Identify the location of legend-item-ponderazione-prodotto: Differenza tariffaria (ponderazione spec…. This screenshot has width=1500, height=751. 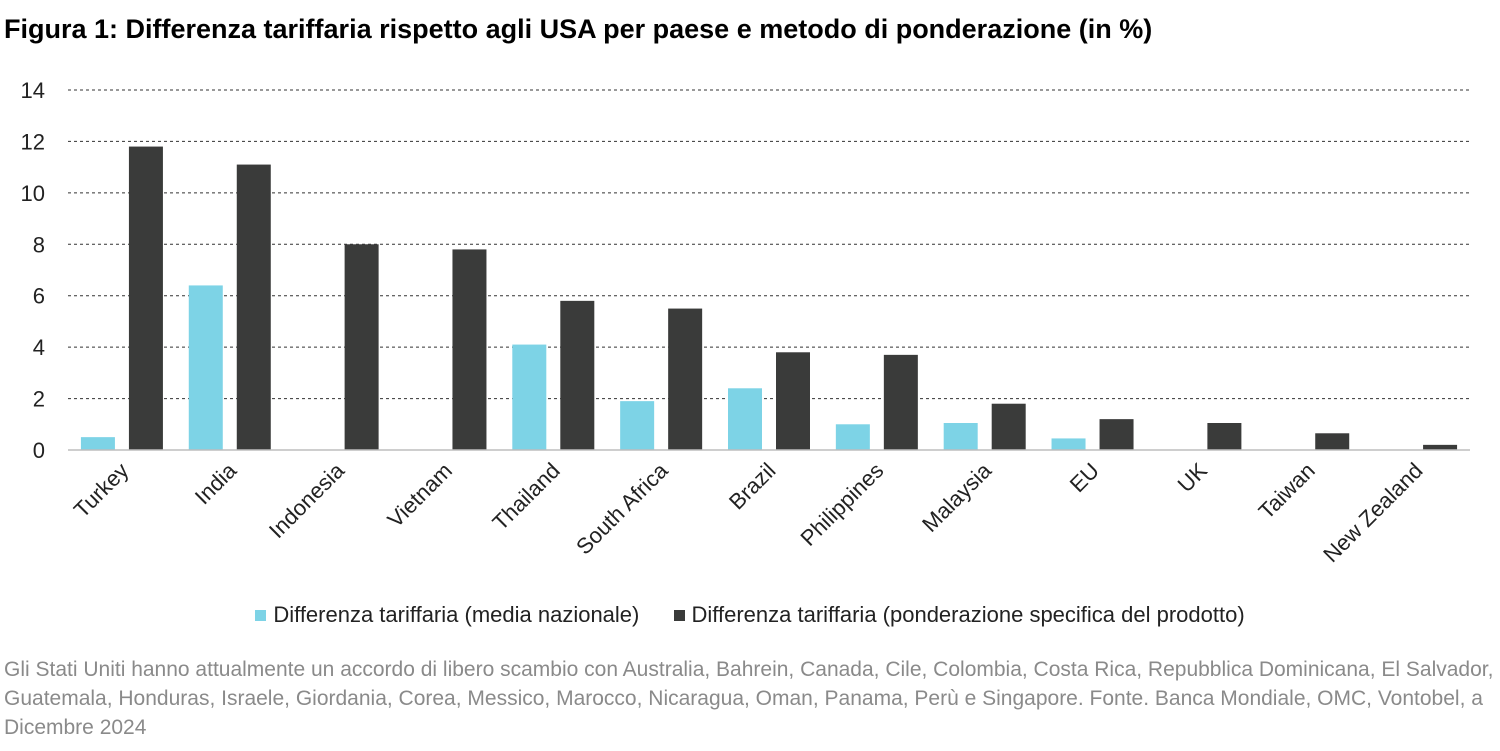
(959, 615).